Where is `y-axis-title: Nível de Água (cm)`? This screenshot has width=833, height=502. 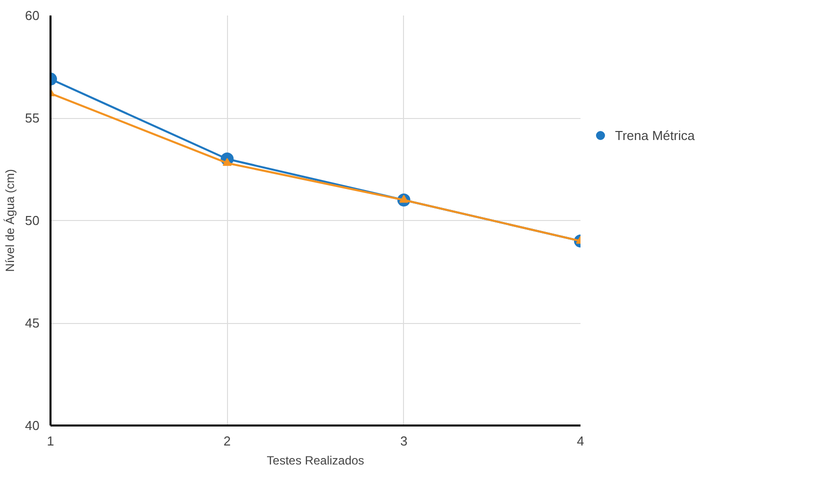
y-axis-title: Nível de Água (cm) is located at coordinates (10, 220).